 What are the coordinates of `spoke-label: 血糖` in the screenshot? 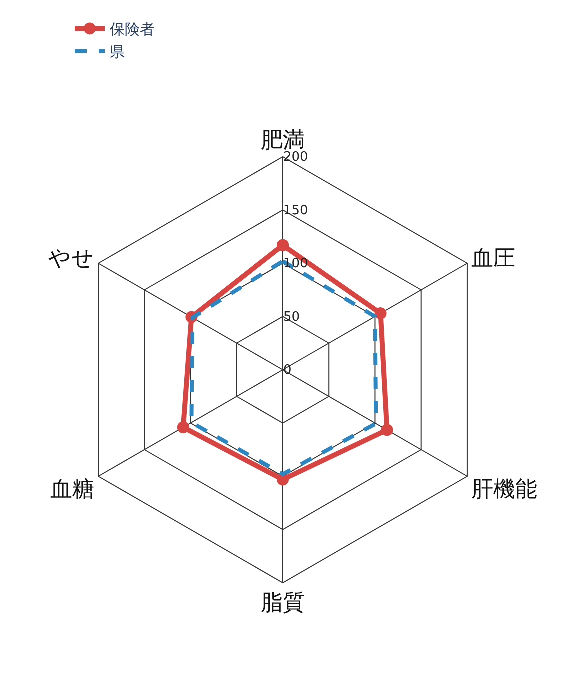 It's located at (72, 490).